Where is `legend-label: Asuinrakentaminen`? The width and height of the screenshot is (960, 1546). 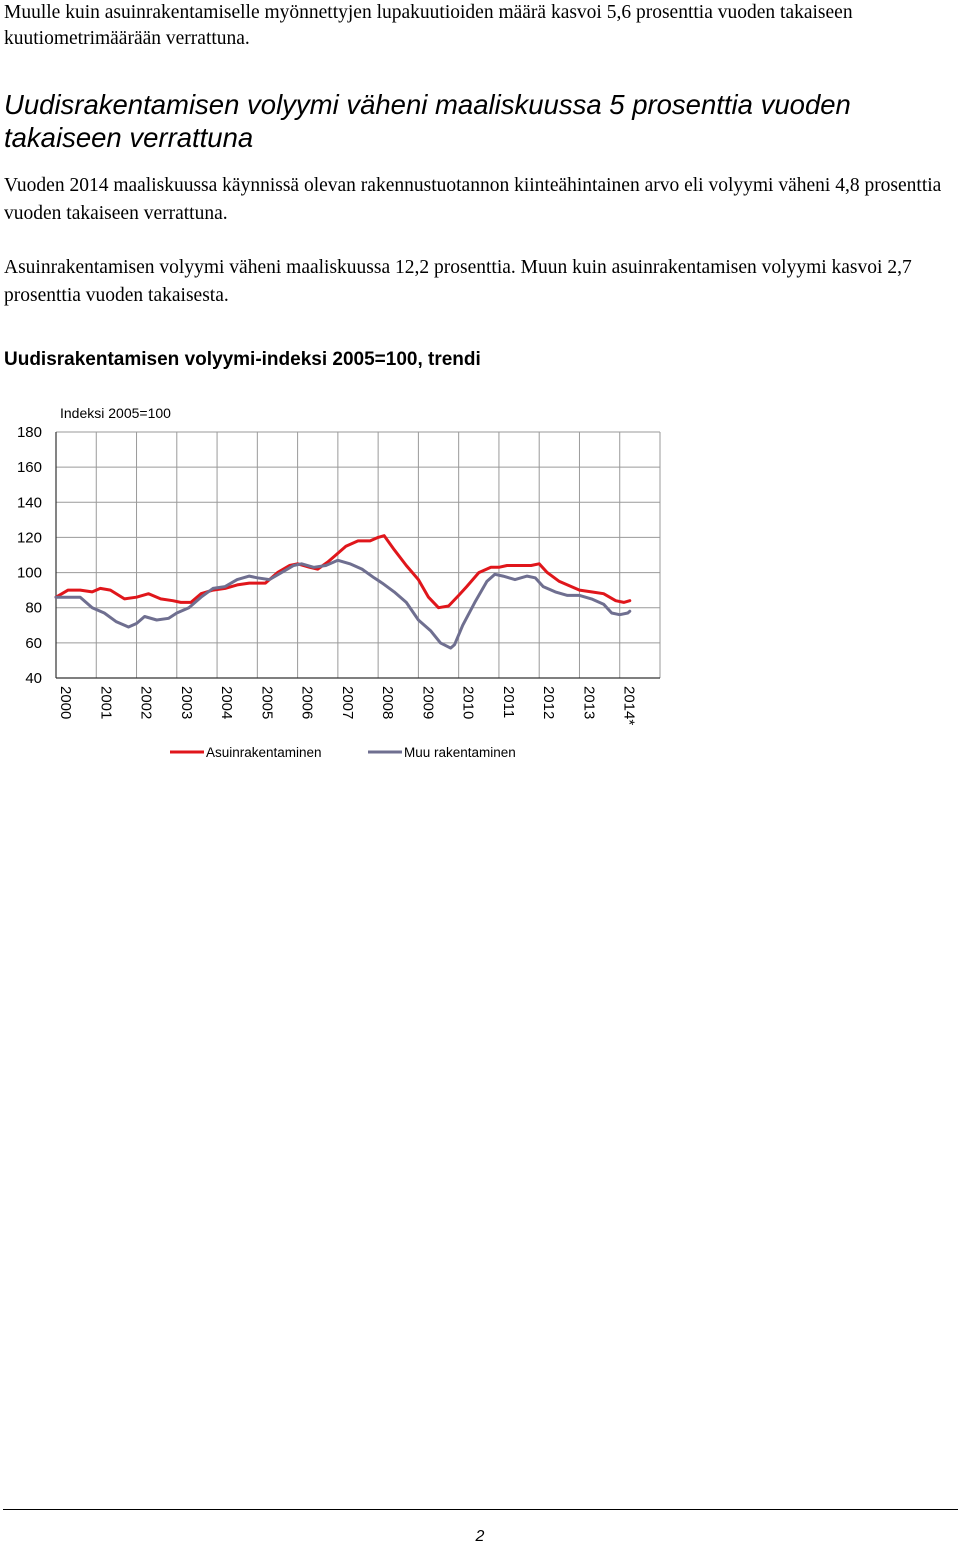
legend-label: Asuinrakentaminen is located at coordinates (264, 752).